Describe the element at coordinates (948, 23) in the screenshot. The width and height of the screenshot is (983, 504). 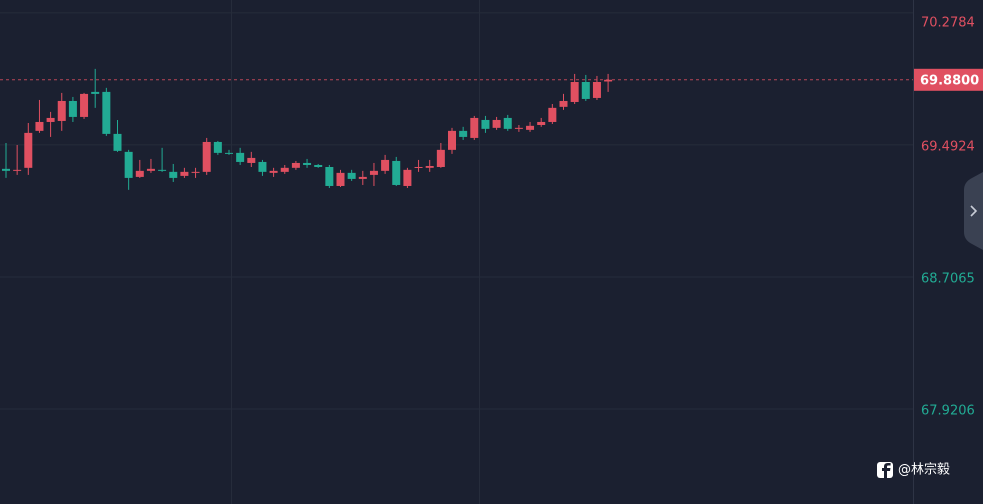
I see `y-tick-label: 70.2784` at that location.